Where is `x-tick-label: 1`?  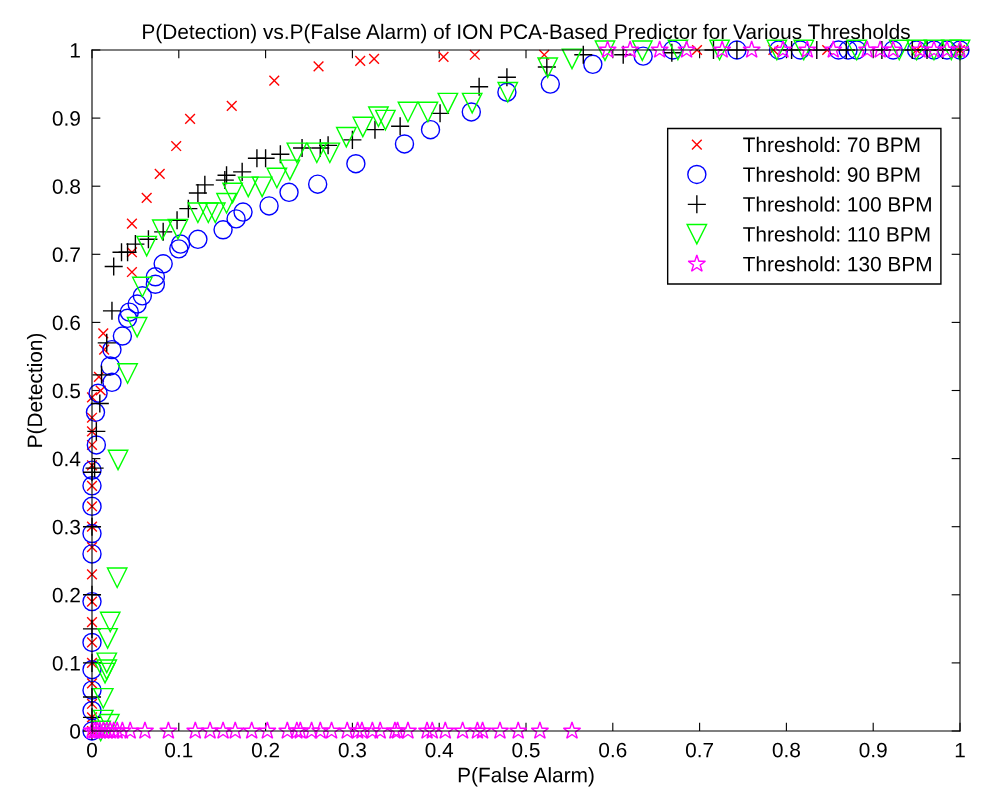
x-tick-label: 1 is located at coordinates (960, 750).